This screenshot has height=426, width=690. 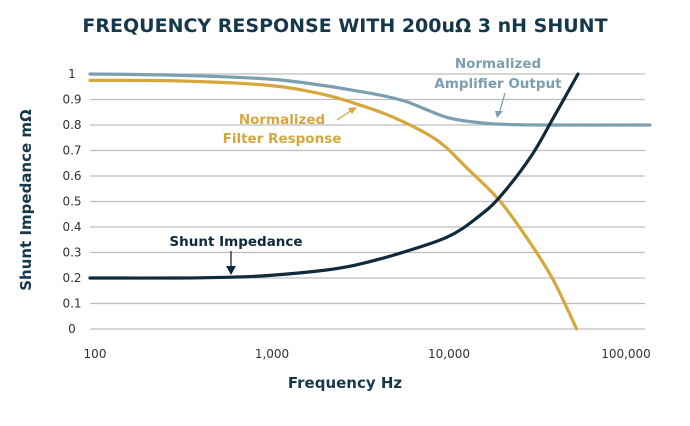 What do you see at coordinates (499, 114) in the screenshot?
I see `amplifier-arrowhead-icon` at bounding box center [499, 114].